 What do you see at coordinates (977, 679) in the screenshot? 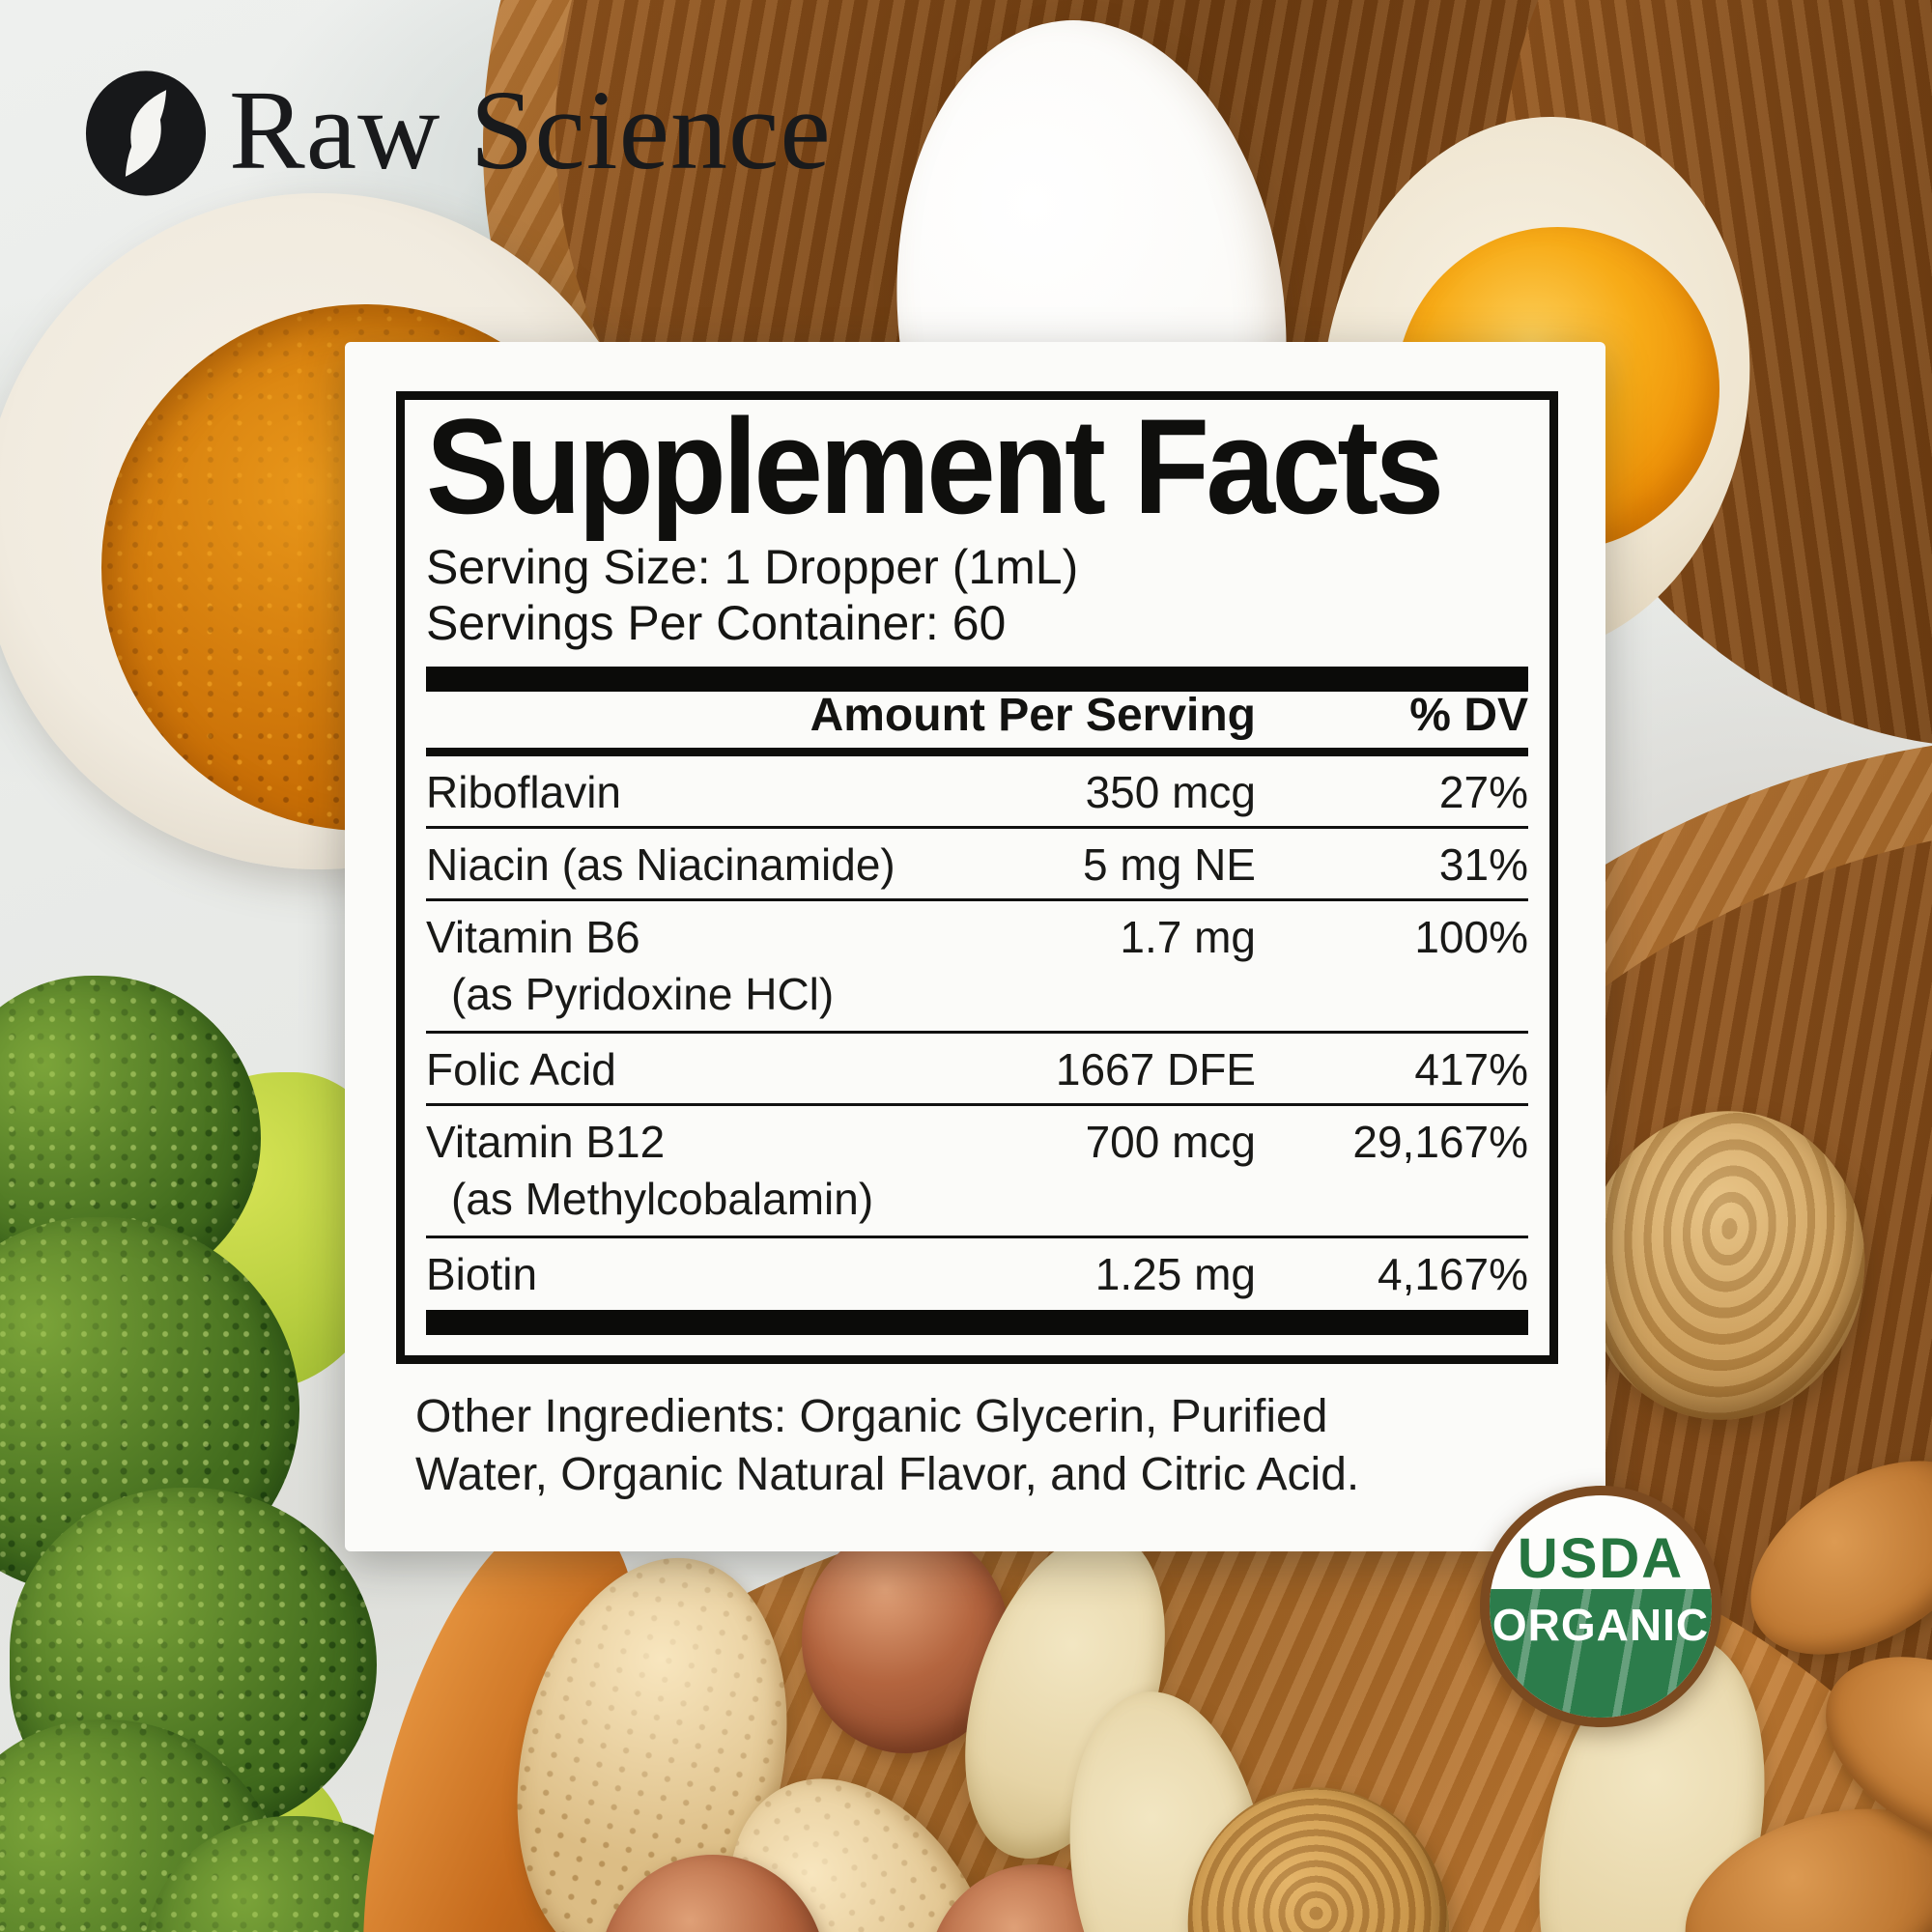
I see `divider-bar-top` at bounding box center [977, 679].